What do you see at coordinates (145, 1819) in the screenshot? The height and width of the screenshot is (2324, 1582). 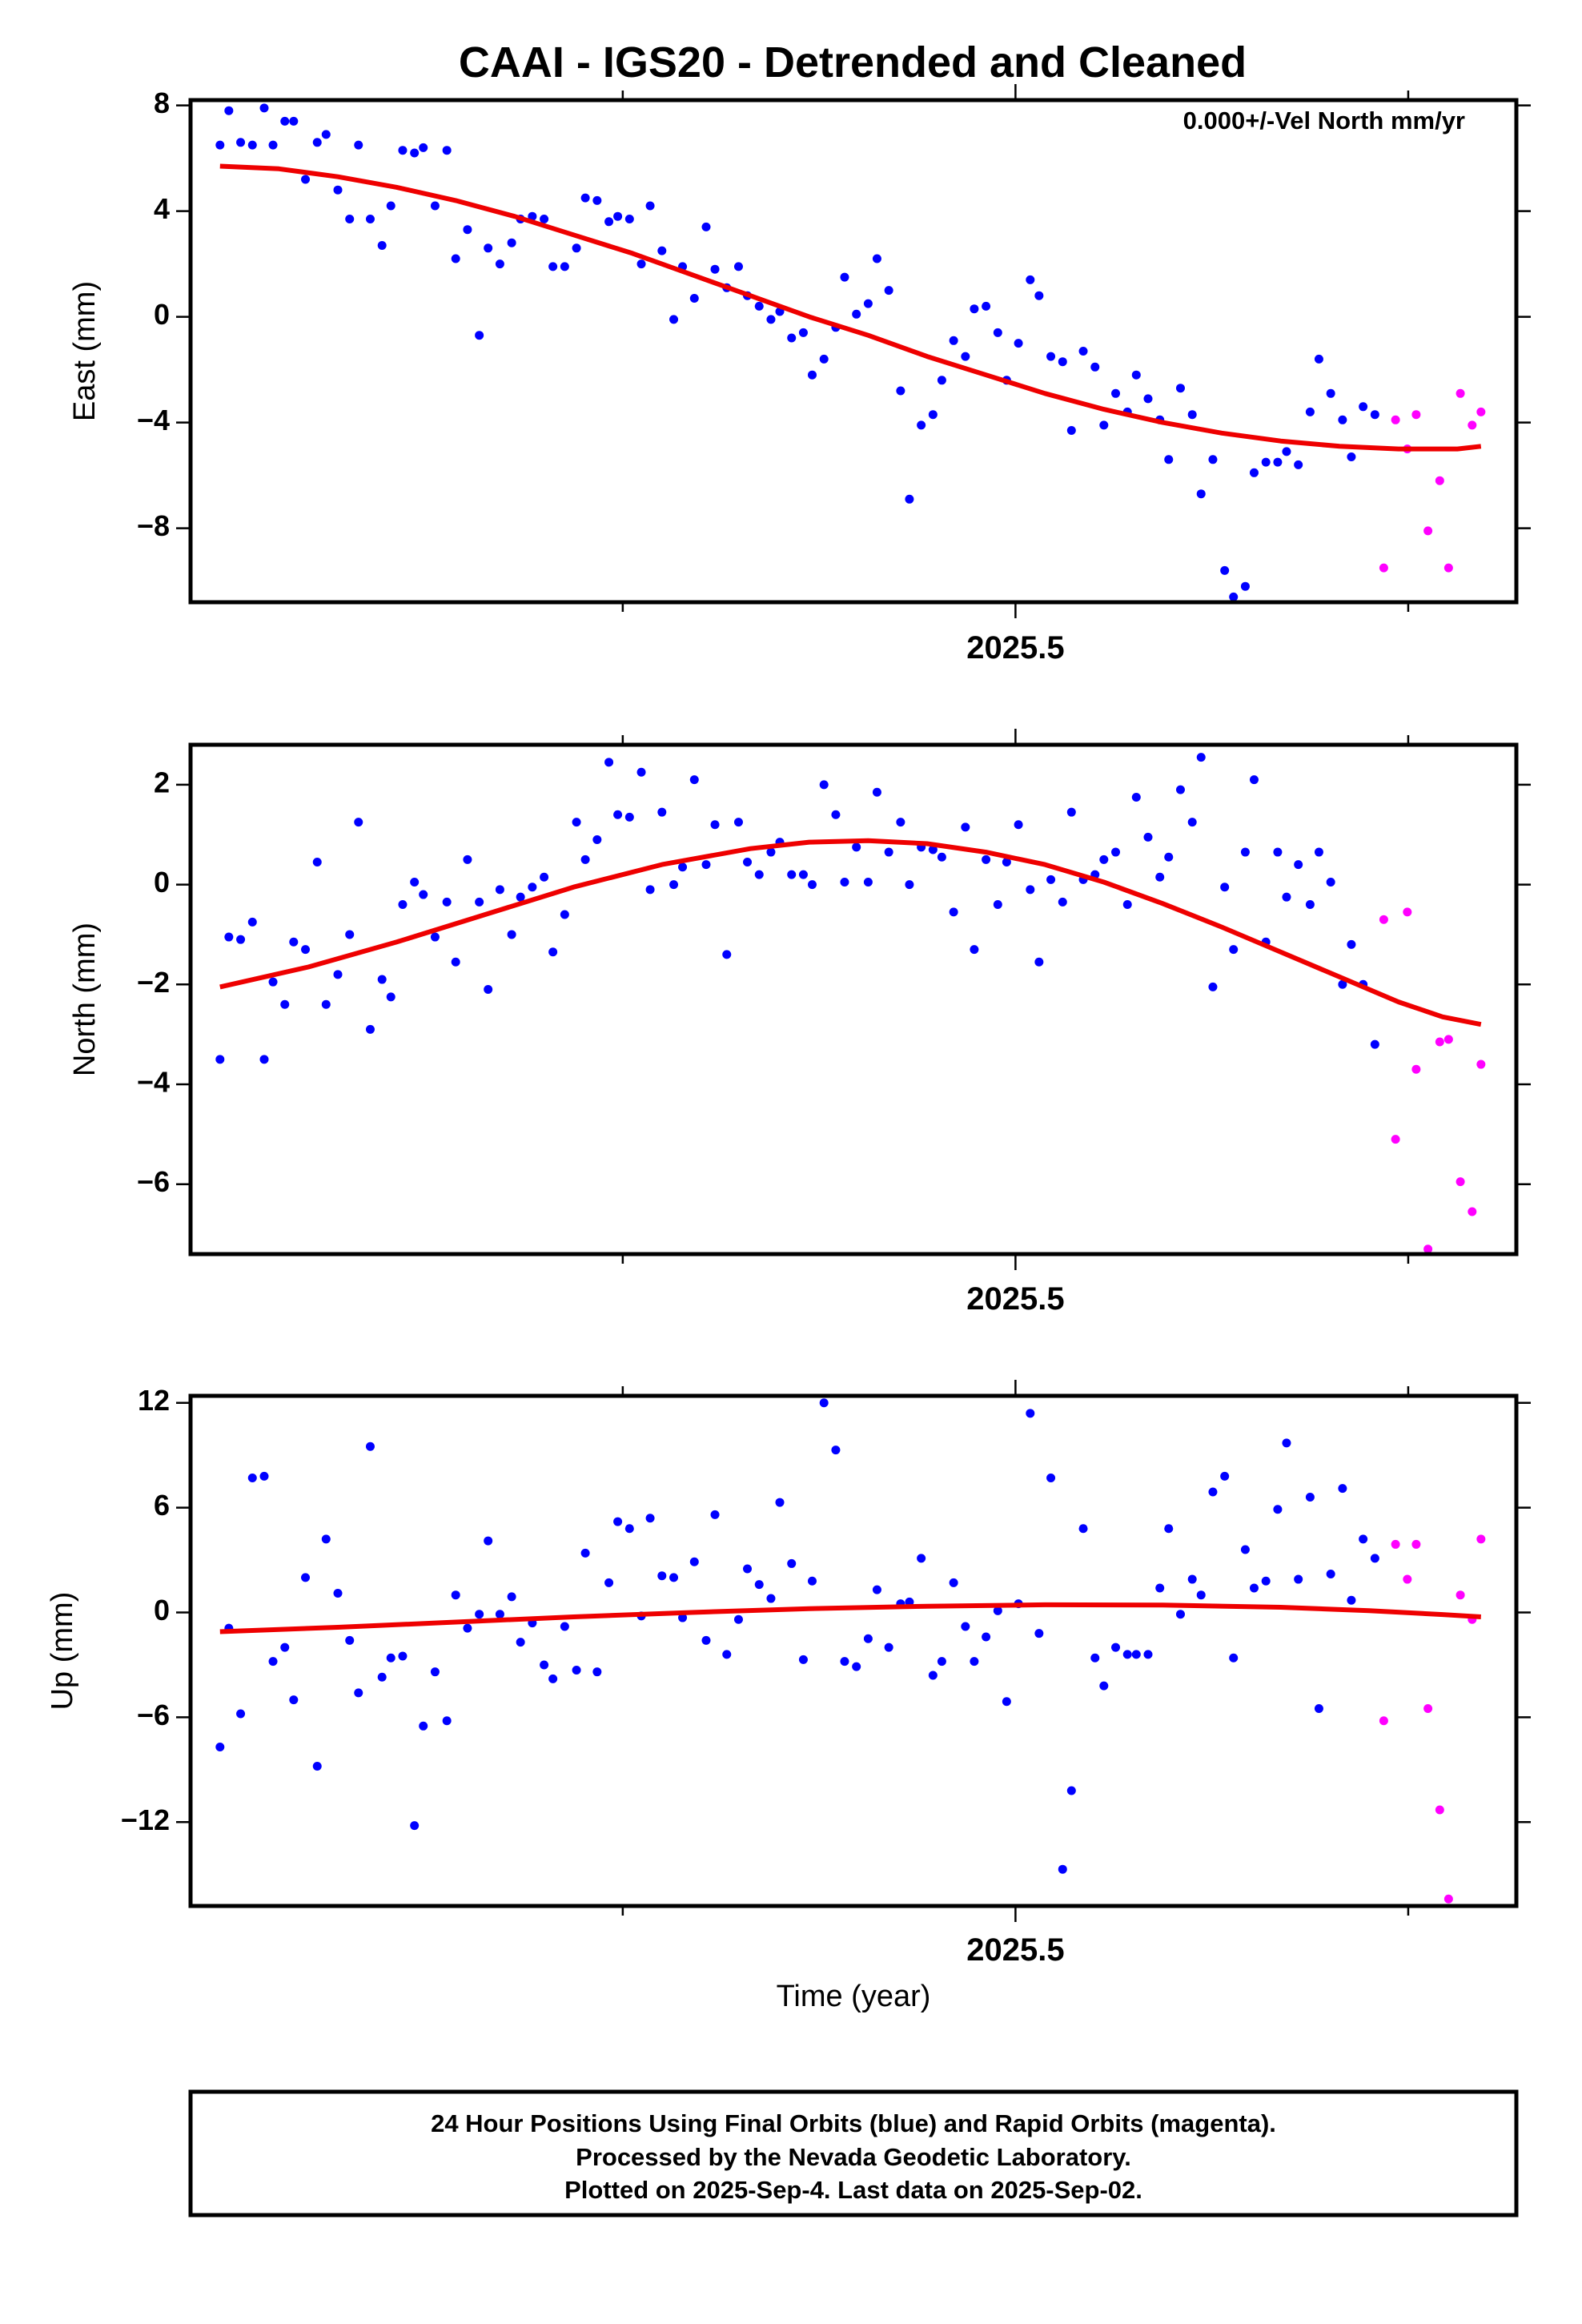 I see `y-tick-label: −12` at bounding box center [145, 1819].